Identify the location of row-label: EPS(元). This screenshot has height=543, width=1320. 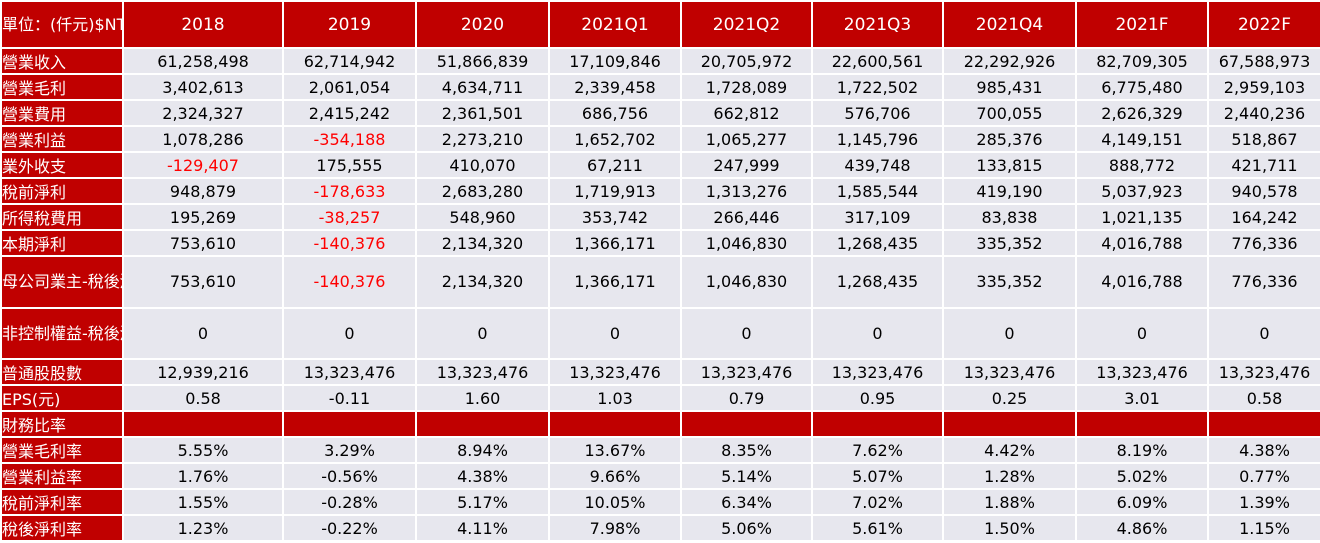
(62, 398).